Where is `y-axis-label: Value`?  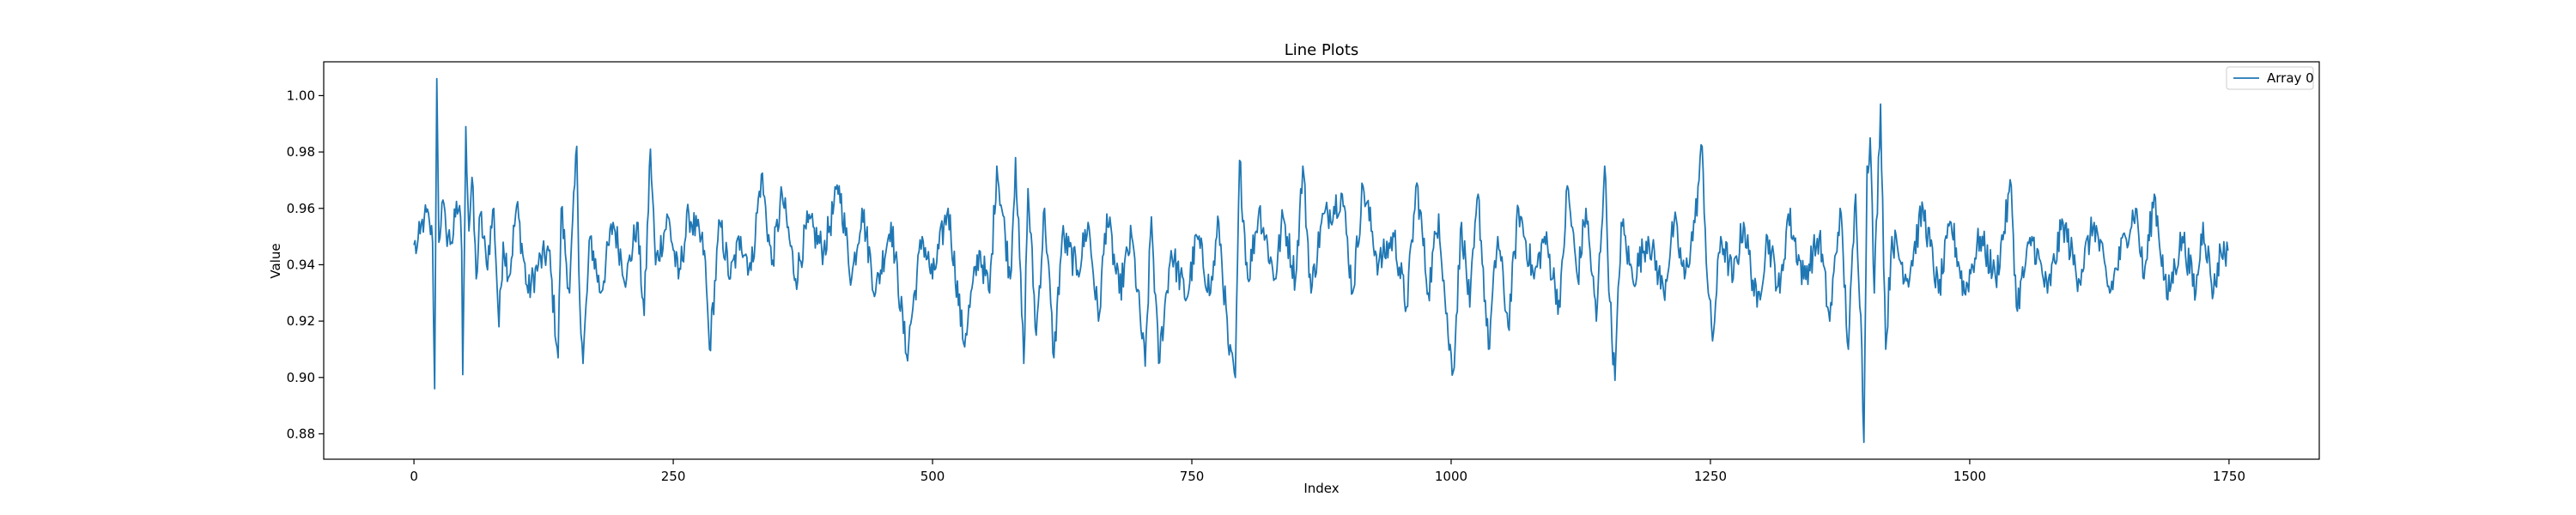
y-axis-label: Value is located at coordinates (275, 260).